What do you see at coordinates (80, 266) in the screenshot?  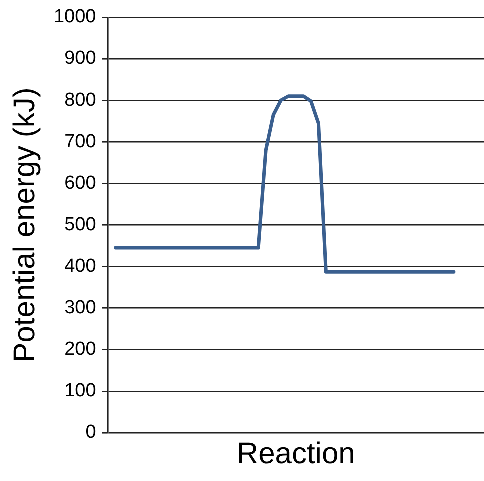 I see `y-tick-label: 400` at bounding box center [80, 266].